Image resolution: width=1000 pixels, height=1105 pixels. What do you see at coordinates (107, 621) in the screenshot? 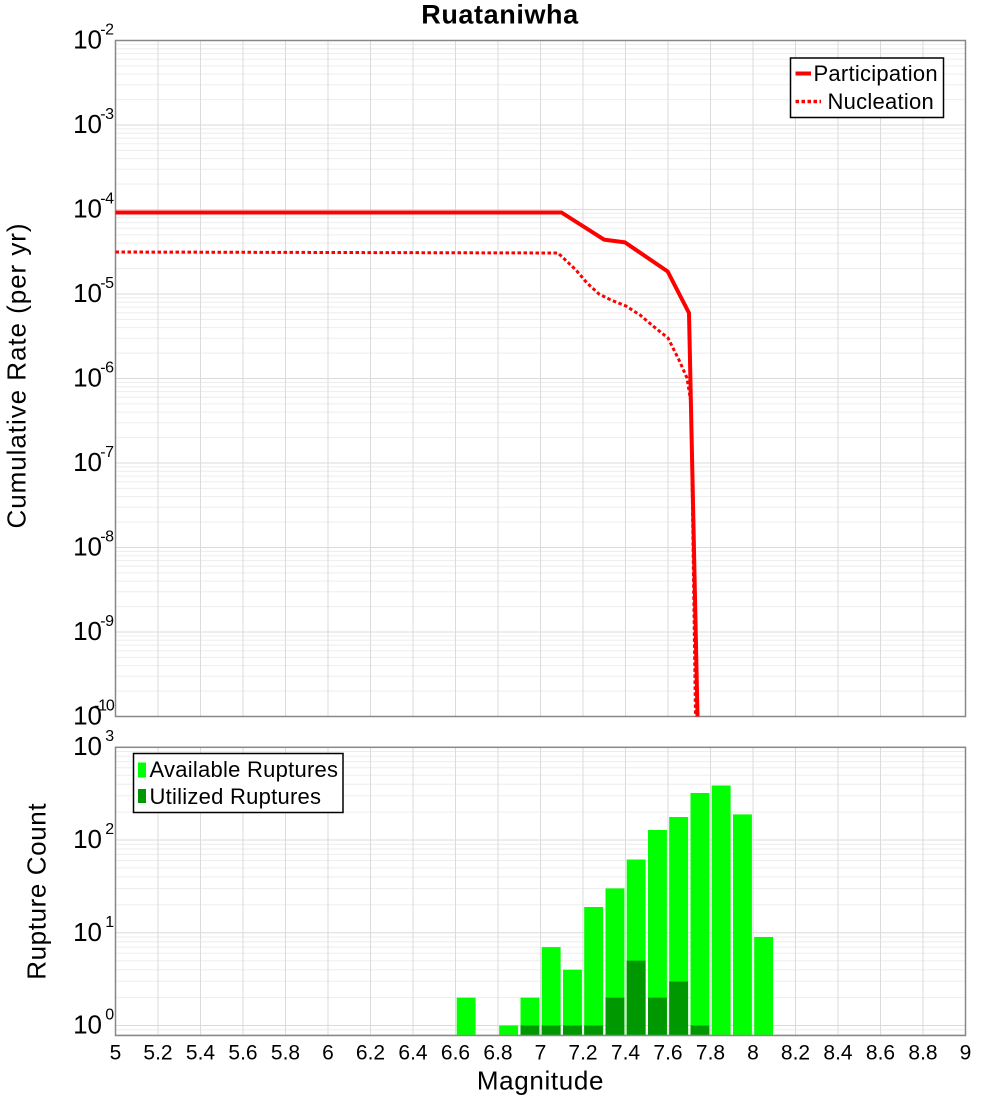
I see `svg-text: -9` at bounding box center [107, 621].